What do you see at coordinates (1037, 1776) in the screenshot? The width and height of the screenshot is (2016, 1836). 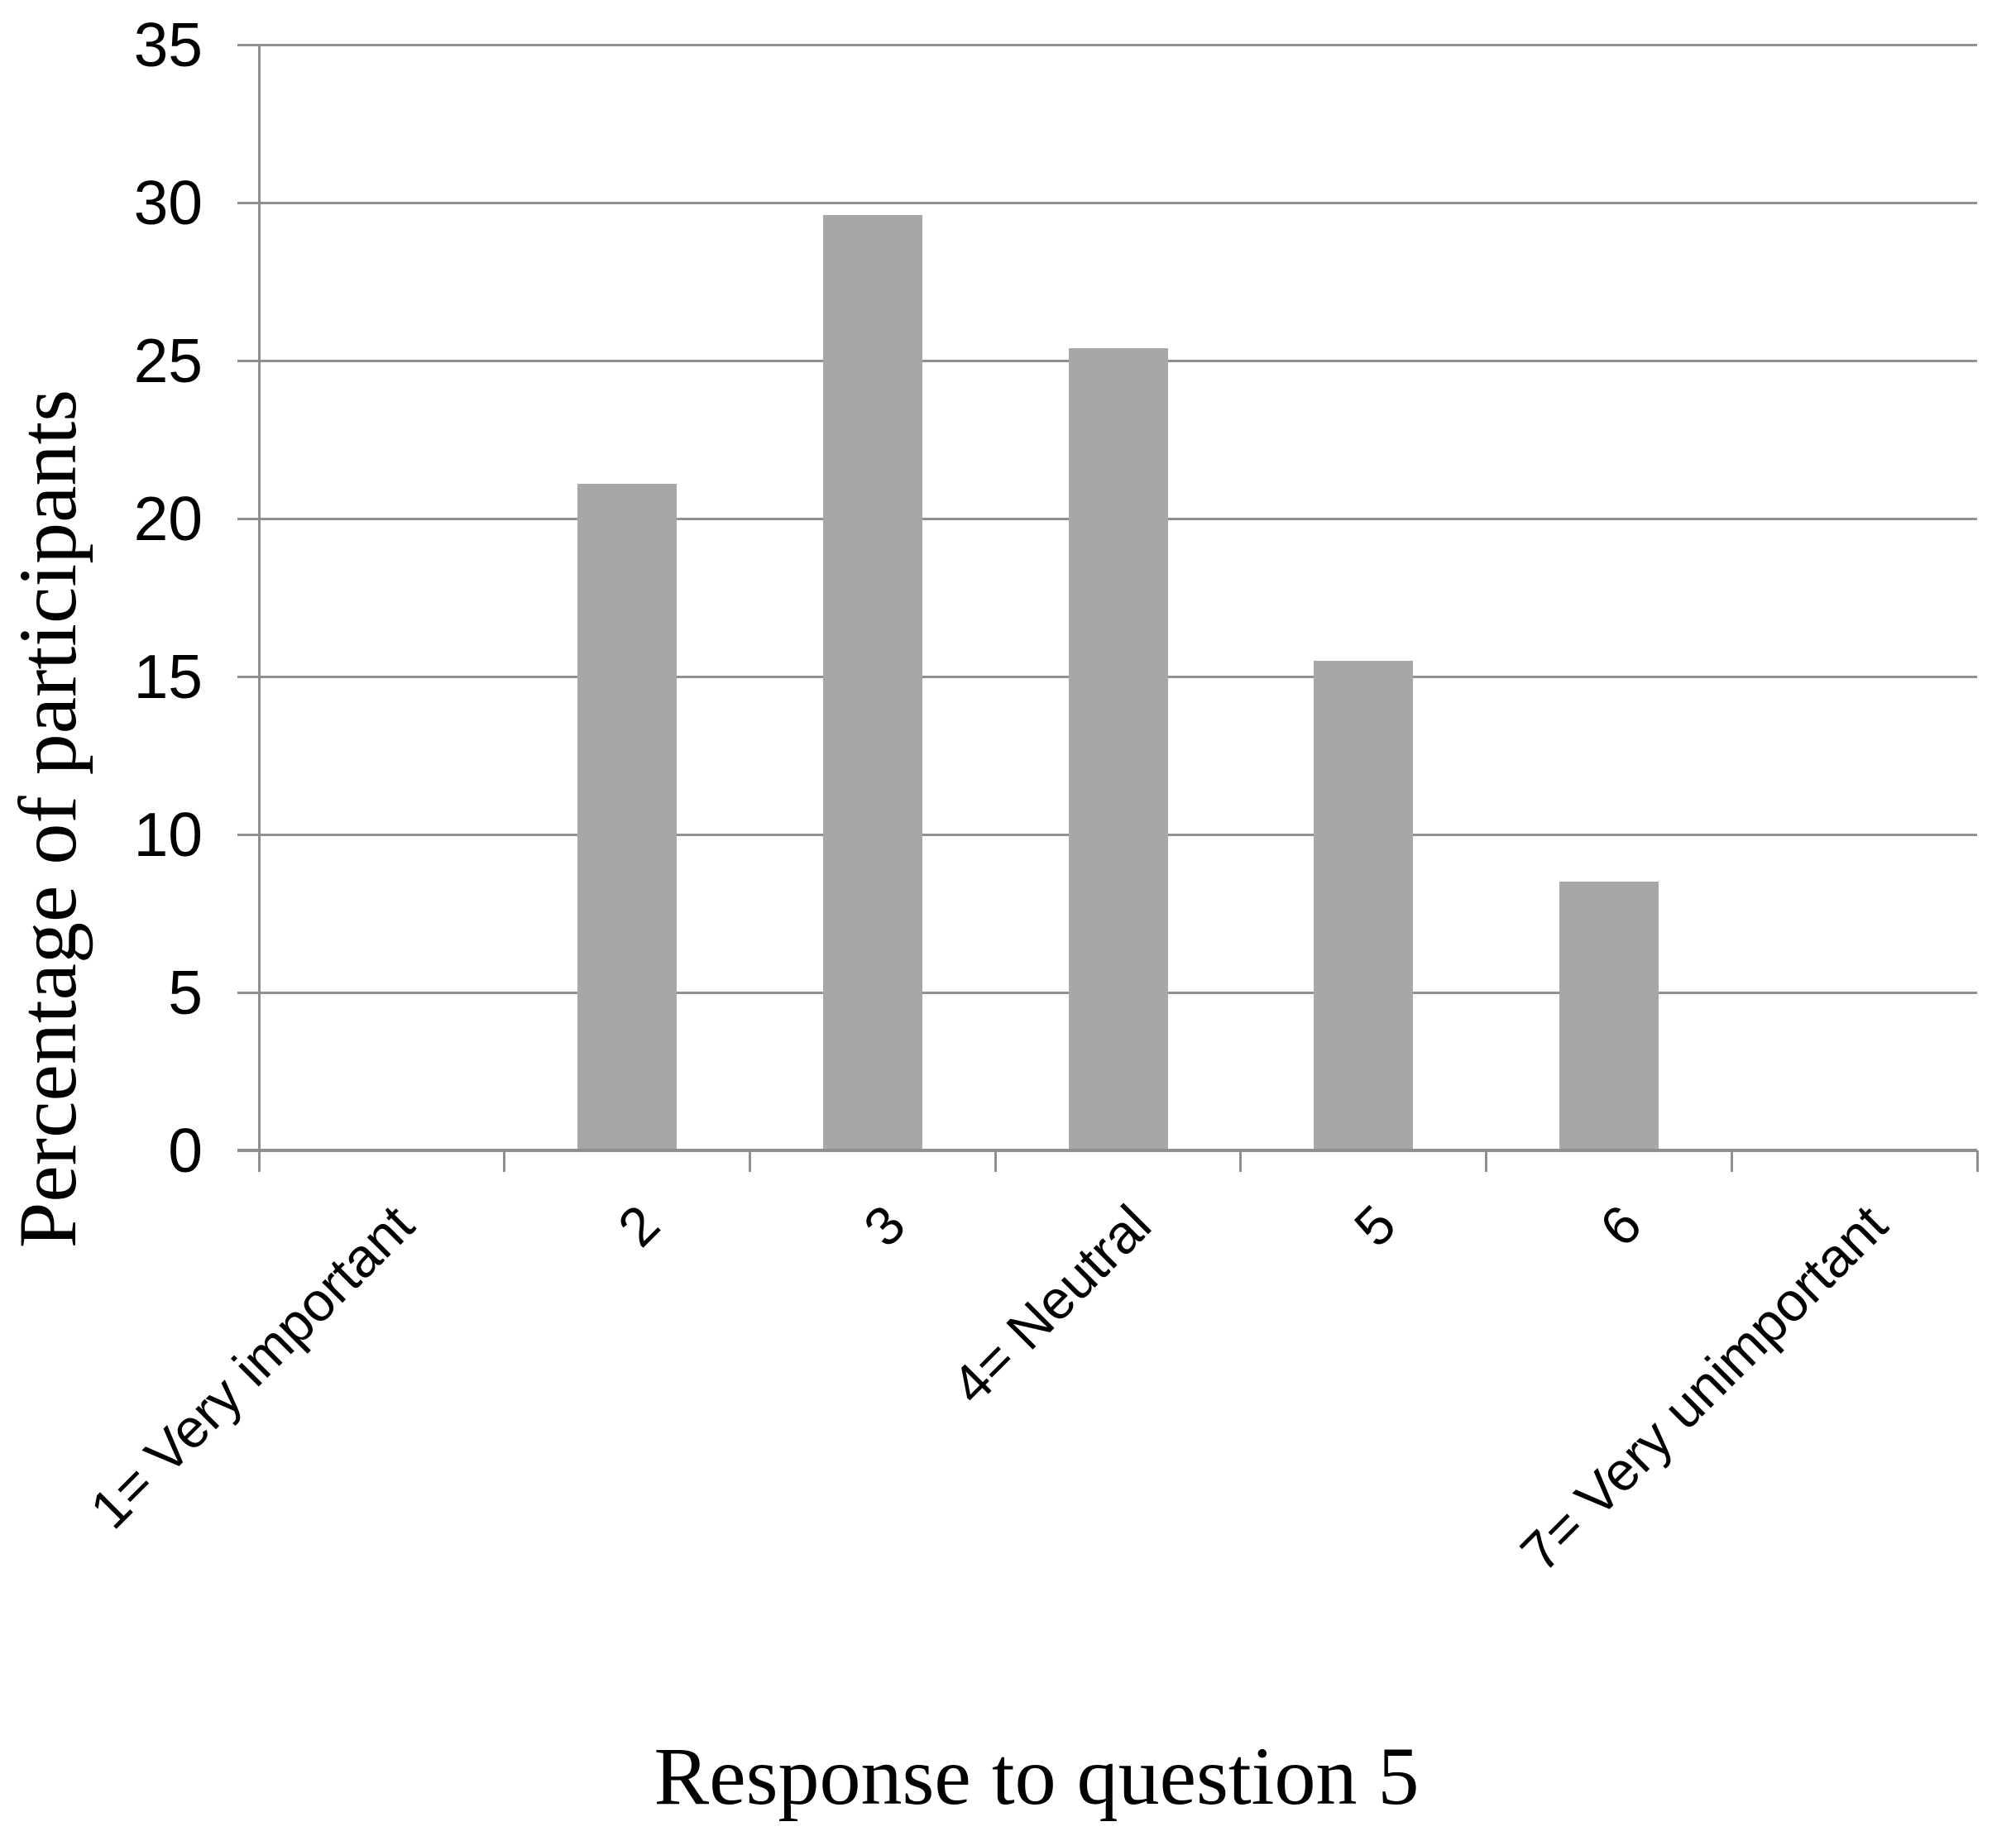 I see `x-axis-title: Response to question 5` at bounding box center [1037, 1776].